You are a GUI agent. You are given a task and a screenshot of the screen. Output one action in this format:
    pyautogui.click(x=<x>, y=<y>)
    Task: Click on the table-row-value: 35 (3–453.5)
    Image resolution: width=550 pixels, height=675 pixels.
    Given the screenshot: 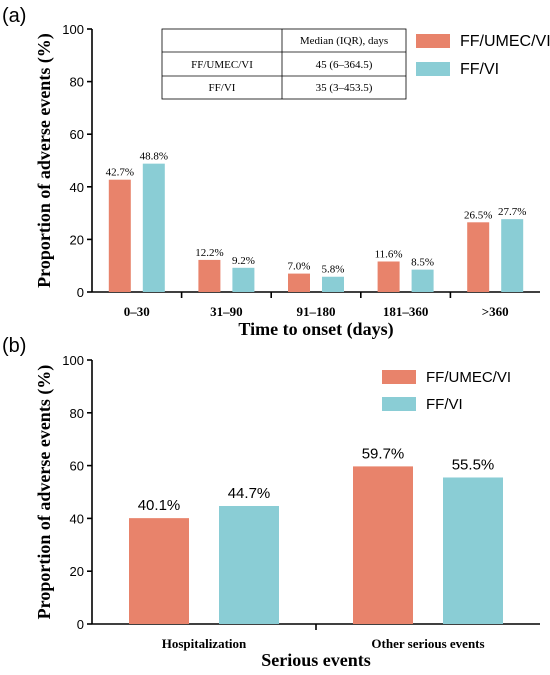 What is the action you would take?
    pyautogui.click(x=344, y=88)
    